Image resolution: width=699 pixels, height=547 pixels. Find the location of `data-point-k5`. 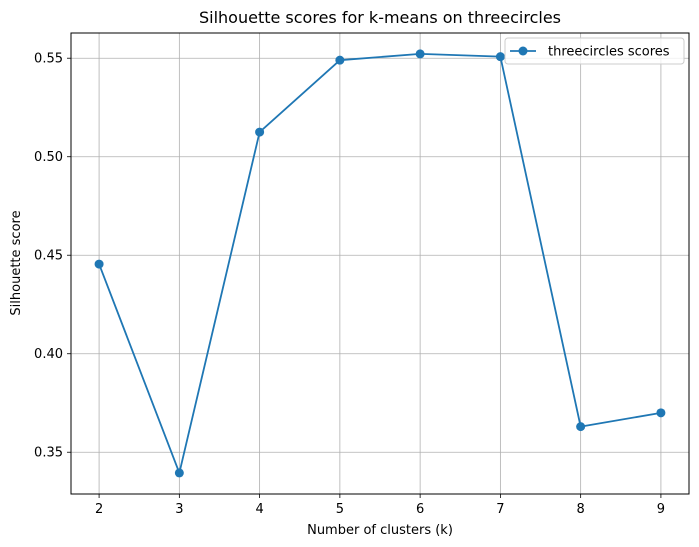

data-point-k5 is located at coordinates (340, 60).